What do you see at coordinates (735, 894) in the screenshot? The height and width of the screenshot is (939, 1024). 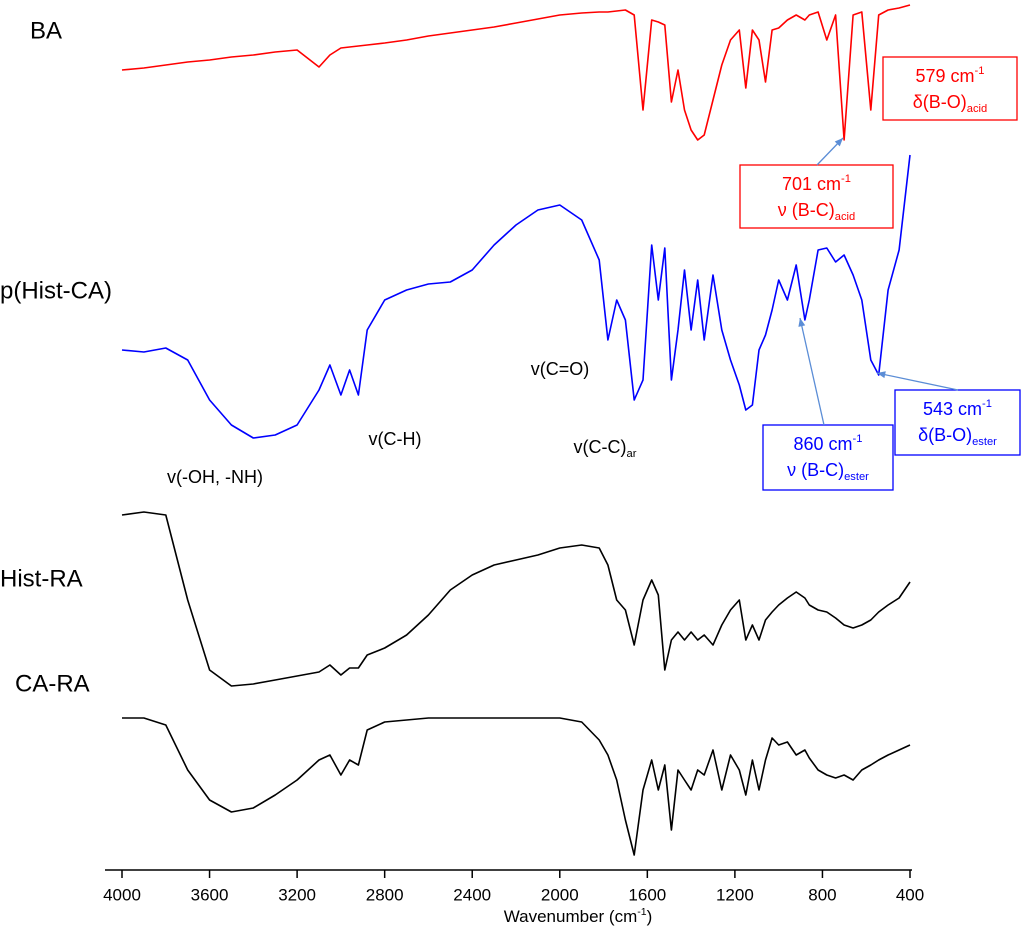 I see `x-tick-label: 1200` at bounding box center [735, 894].